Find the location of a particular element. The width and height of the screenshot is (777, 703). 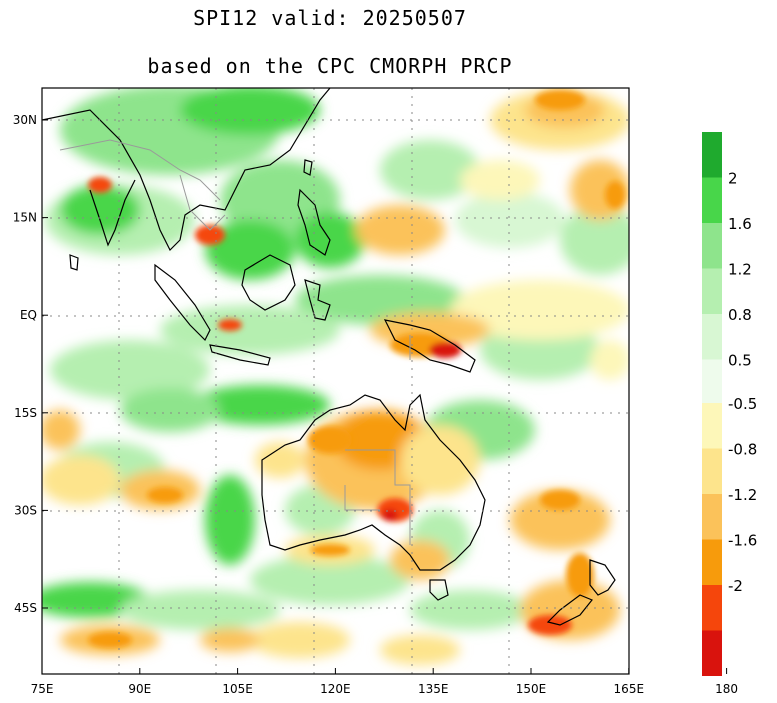

colorbar-label-negative: -0.5 is located at coordinates (742, 404).